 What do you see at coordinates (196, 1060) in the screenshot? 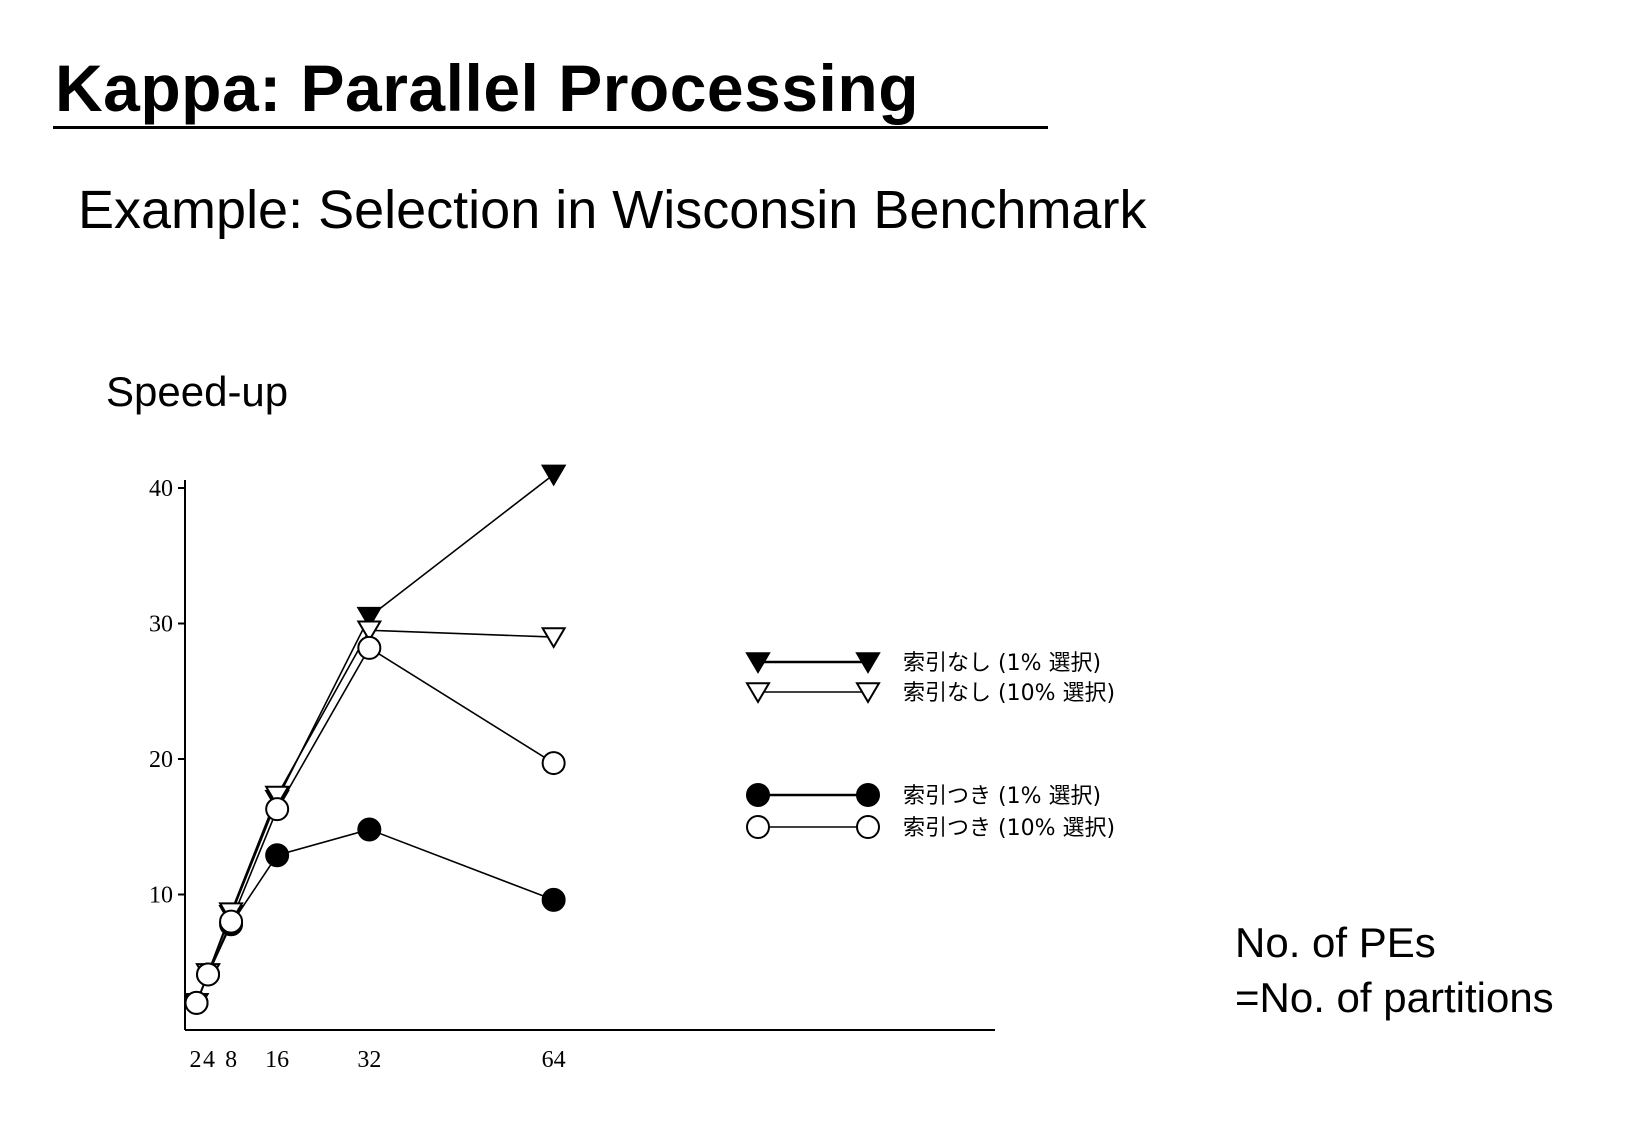
I see `x-tick-label-2: 2` at bounding box center [196, 1060].